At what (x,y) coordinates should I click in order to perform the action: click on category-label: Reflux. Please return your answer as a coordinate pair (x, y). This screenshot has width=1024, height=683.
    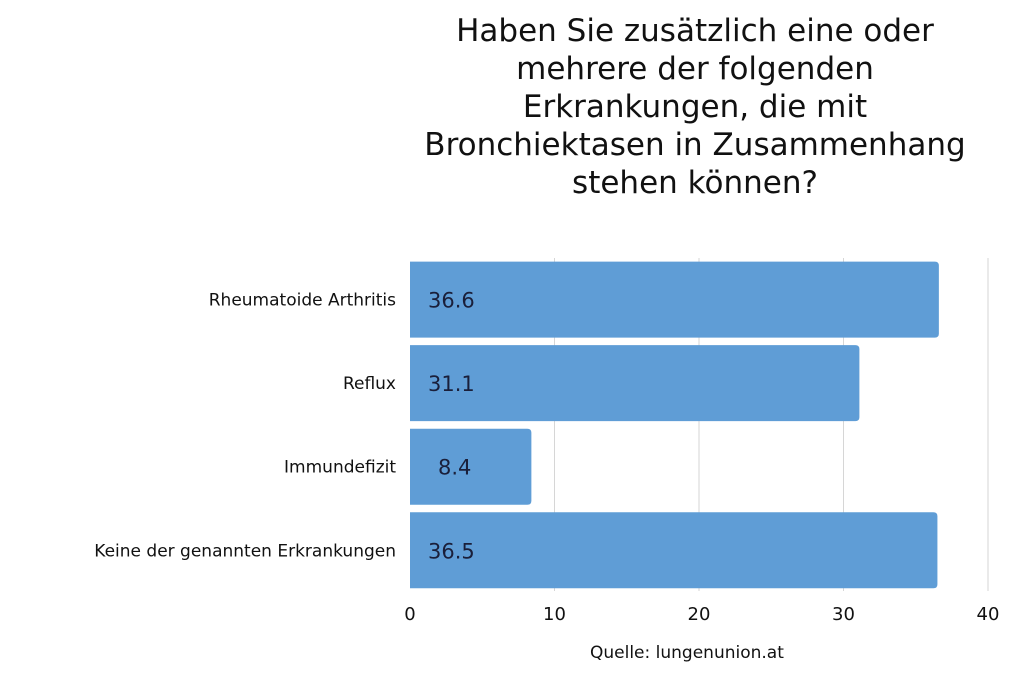
    Looking at the image, I should click on (369, 384).